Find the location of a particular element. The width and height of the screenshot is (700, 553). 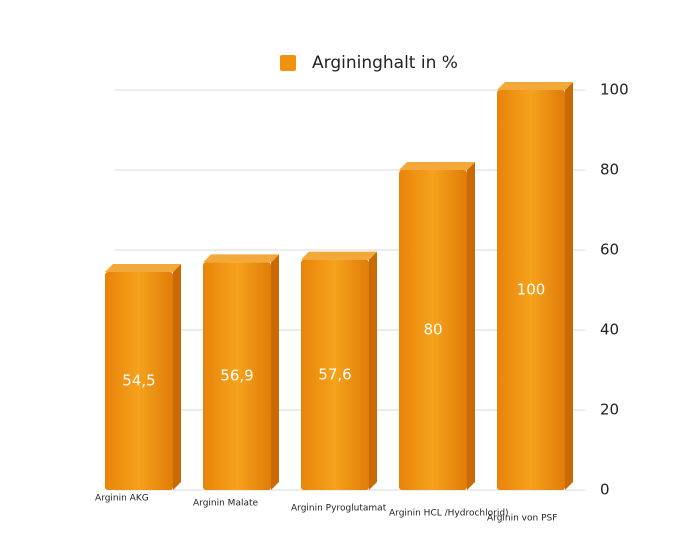

y-tick-label: 20 is located at coordinates (609, 410).